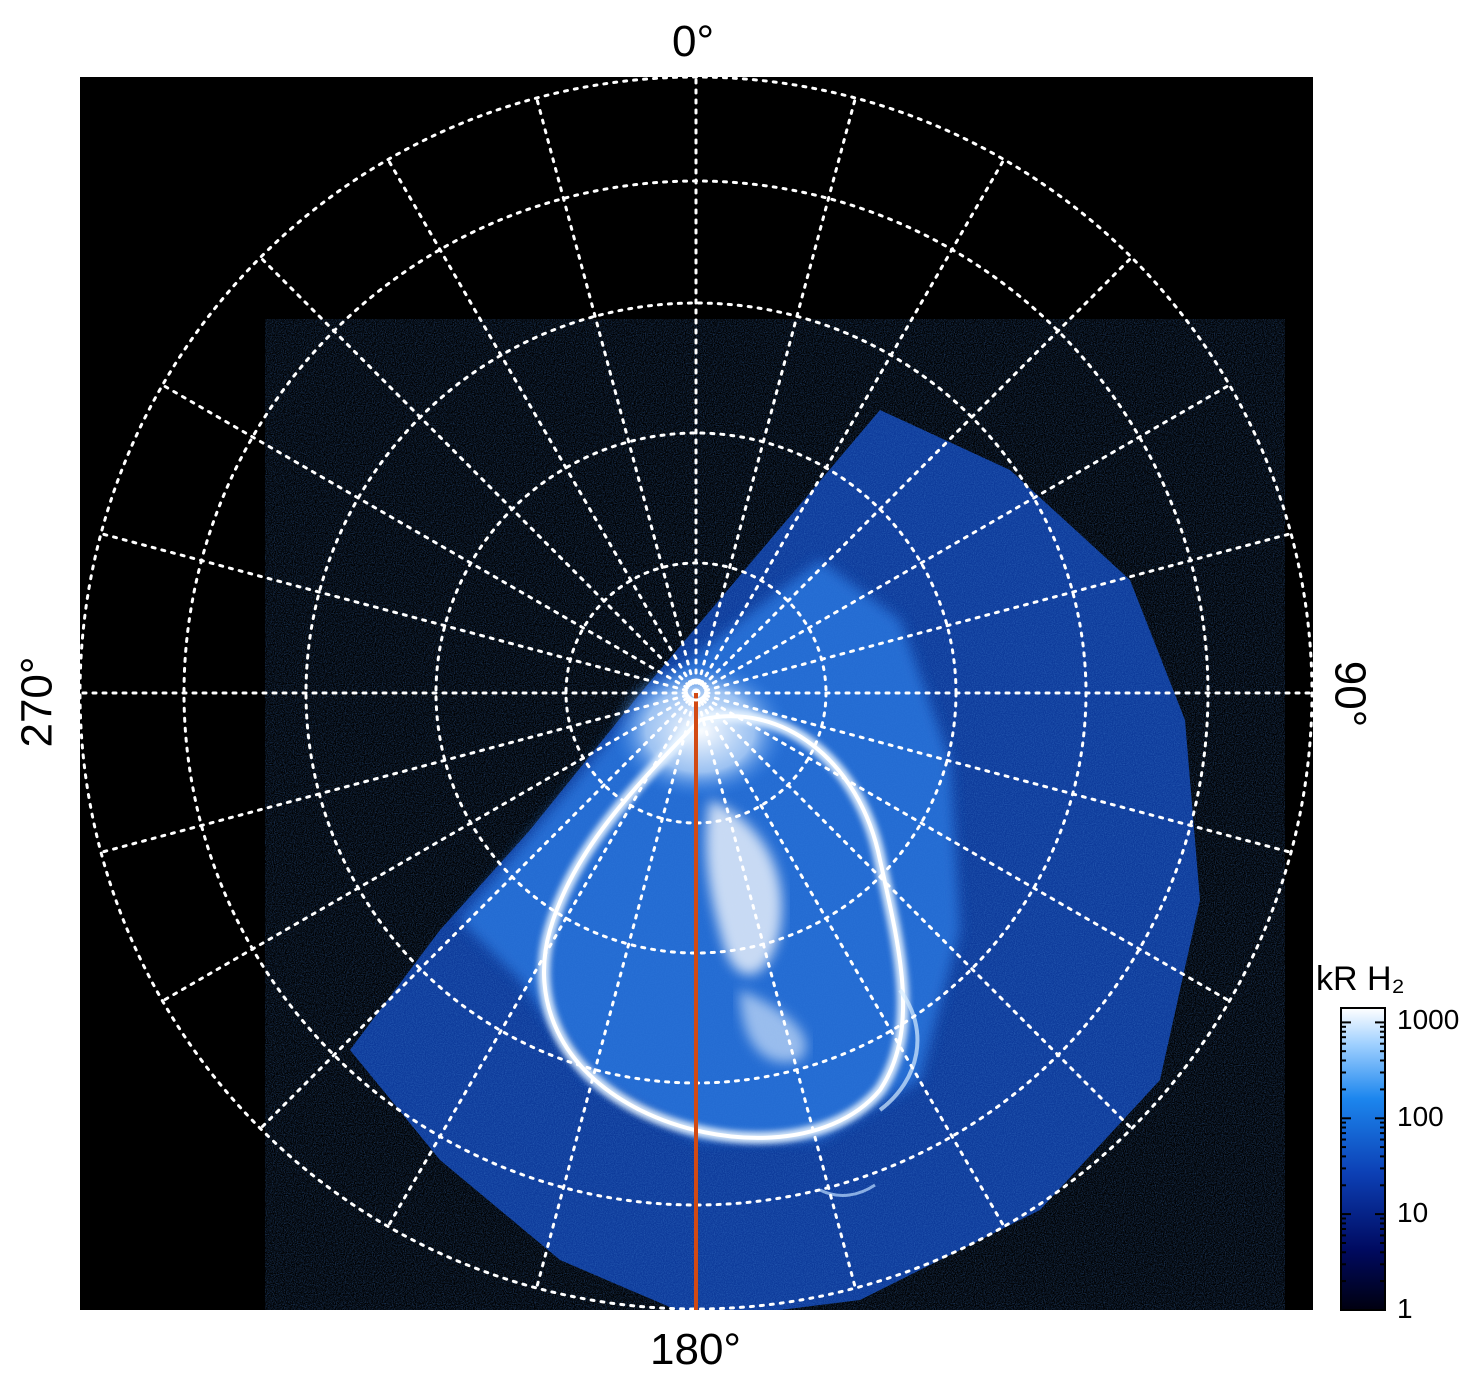  I want to click on angle-label-top: 0°, so click(693, 41).